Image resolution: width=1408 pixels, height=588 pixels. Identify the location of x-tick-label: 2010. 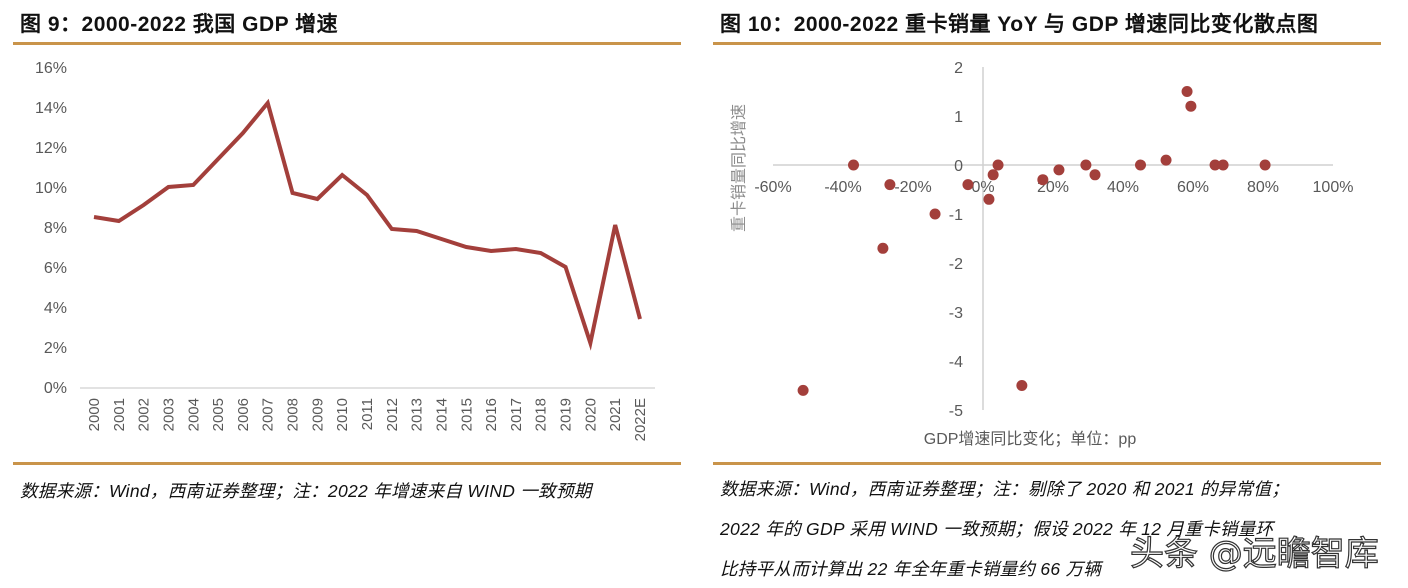
(342, 414).